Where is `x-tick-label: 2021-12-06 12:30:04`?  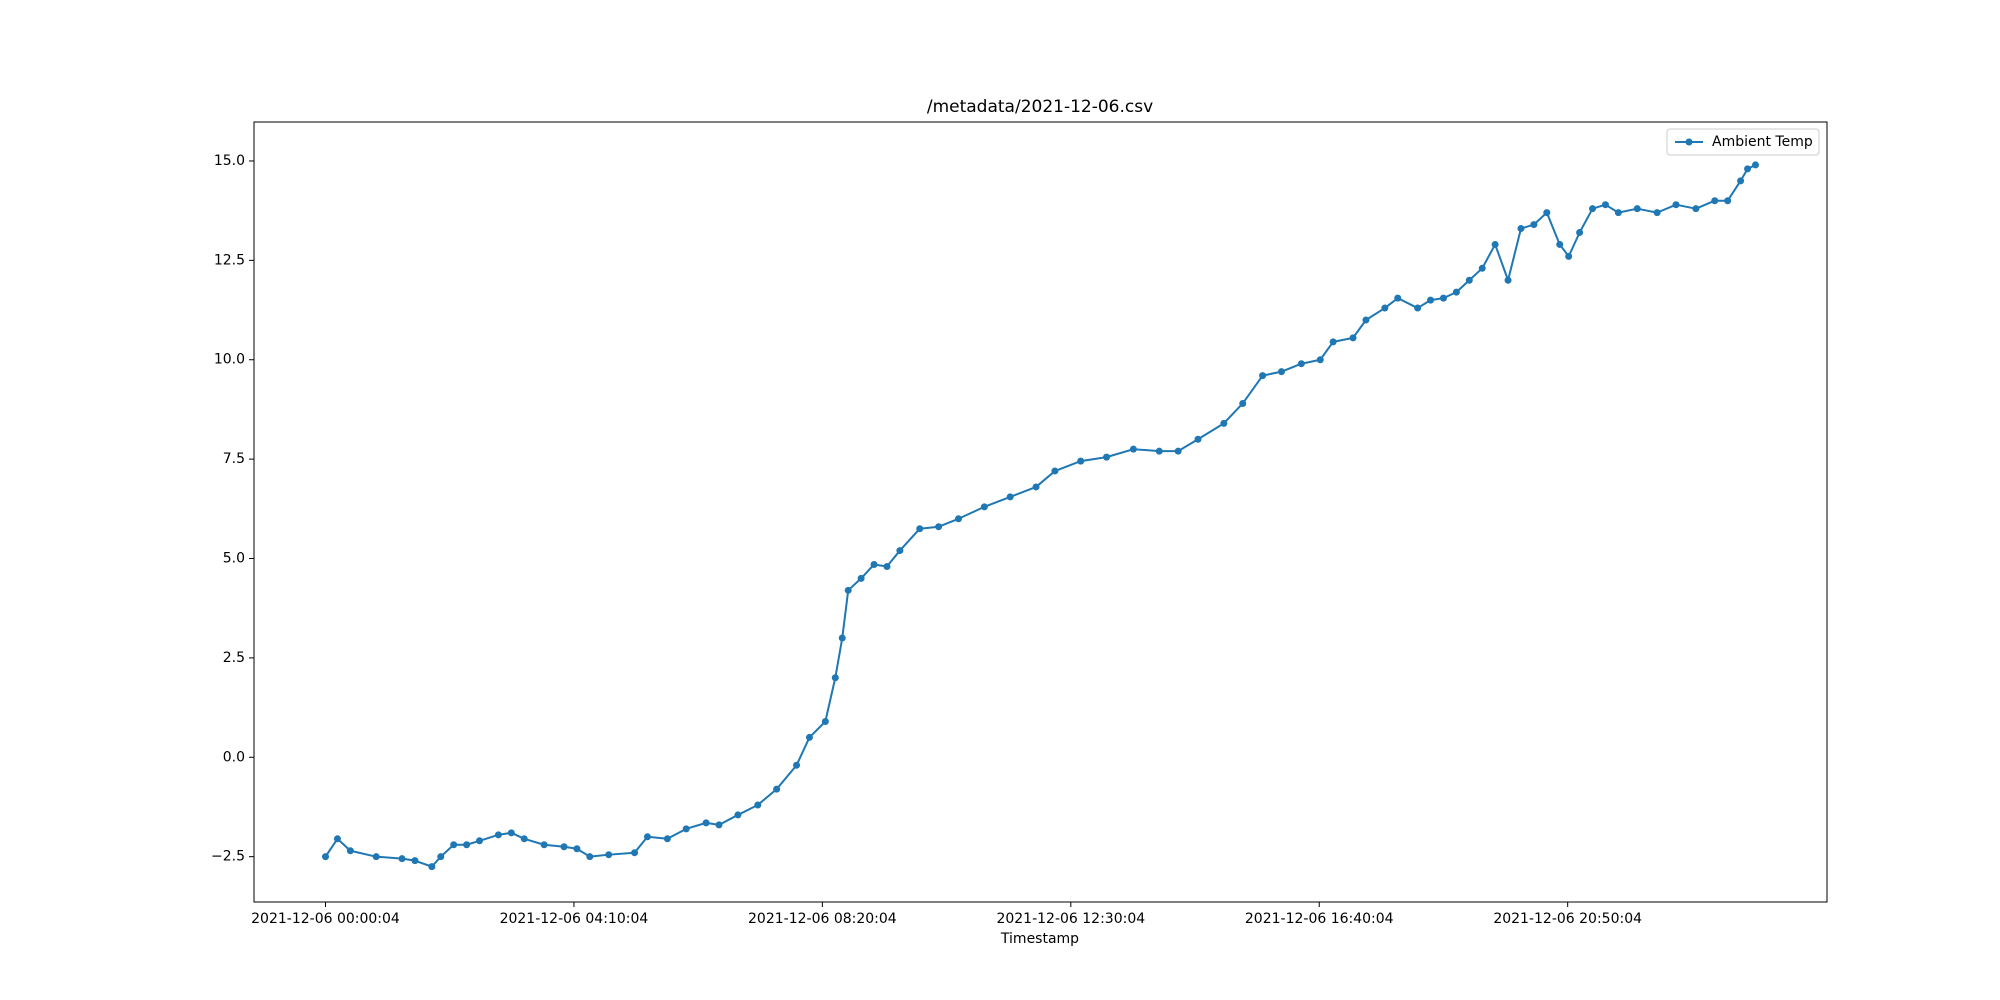
x-tick-label: 2021-12-06 12:30:04 is located at coordinates (1070, 919).